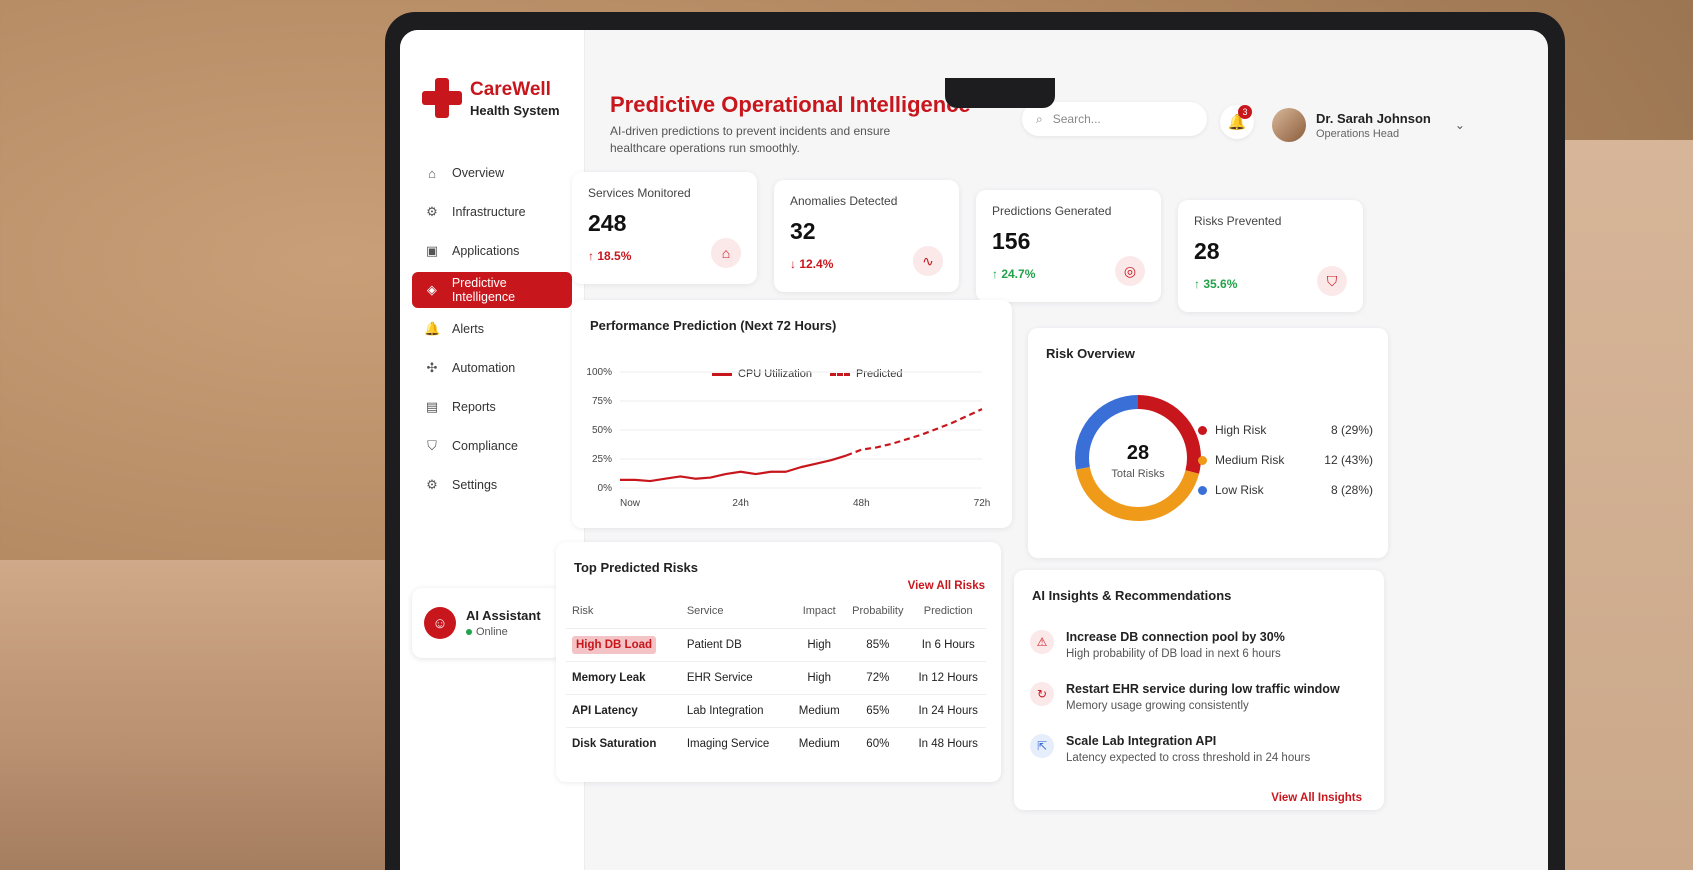 The height and width of the screenshot is (870, 1693). What do you see at coordinates (432, 445) in the screenshot?
I see `shield-icon: ⛉` at bounding box center [432, 445].